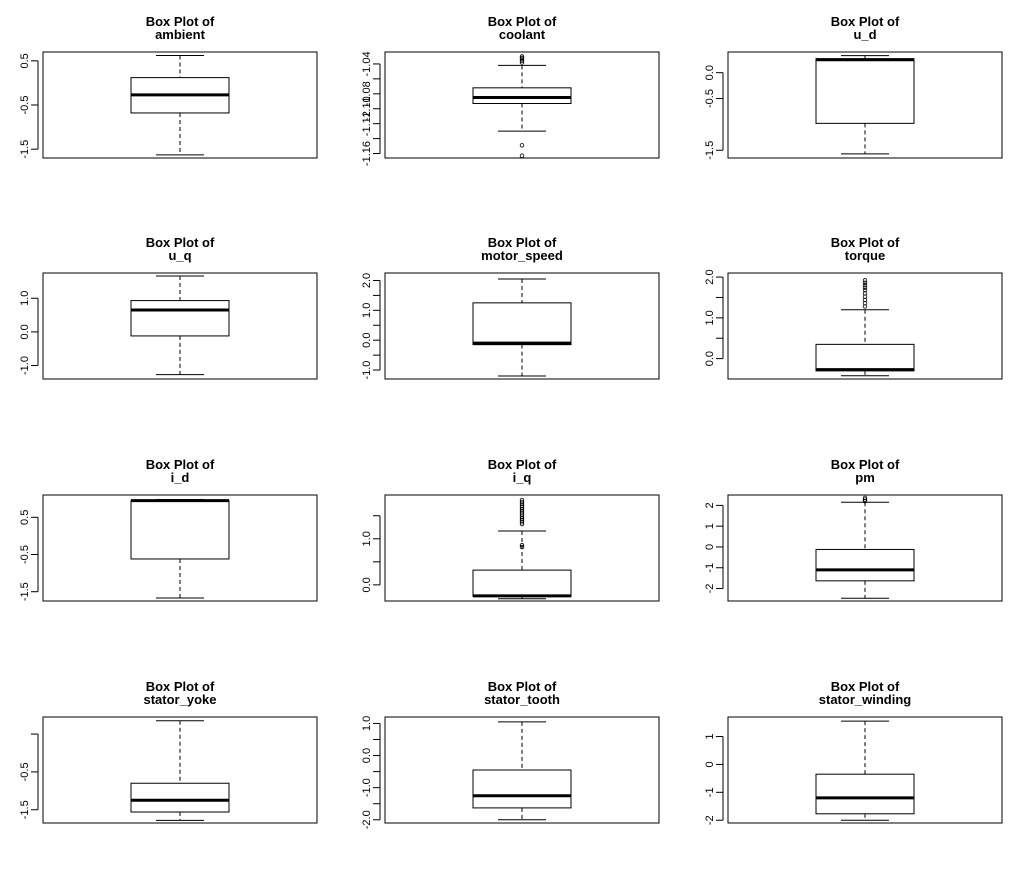 The image size is (1028, 887). Describe the element at coordinates (180, 34) in the screenshot. I see `chart-subtitle: ambient` at that location.